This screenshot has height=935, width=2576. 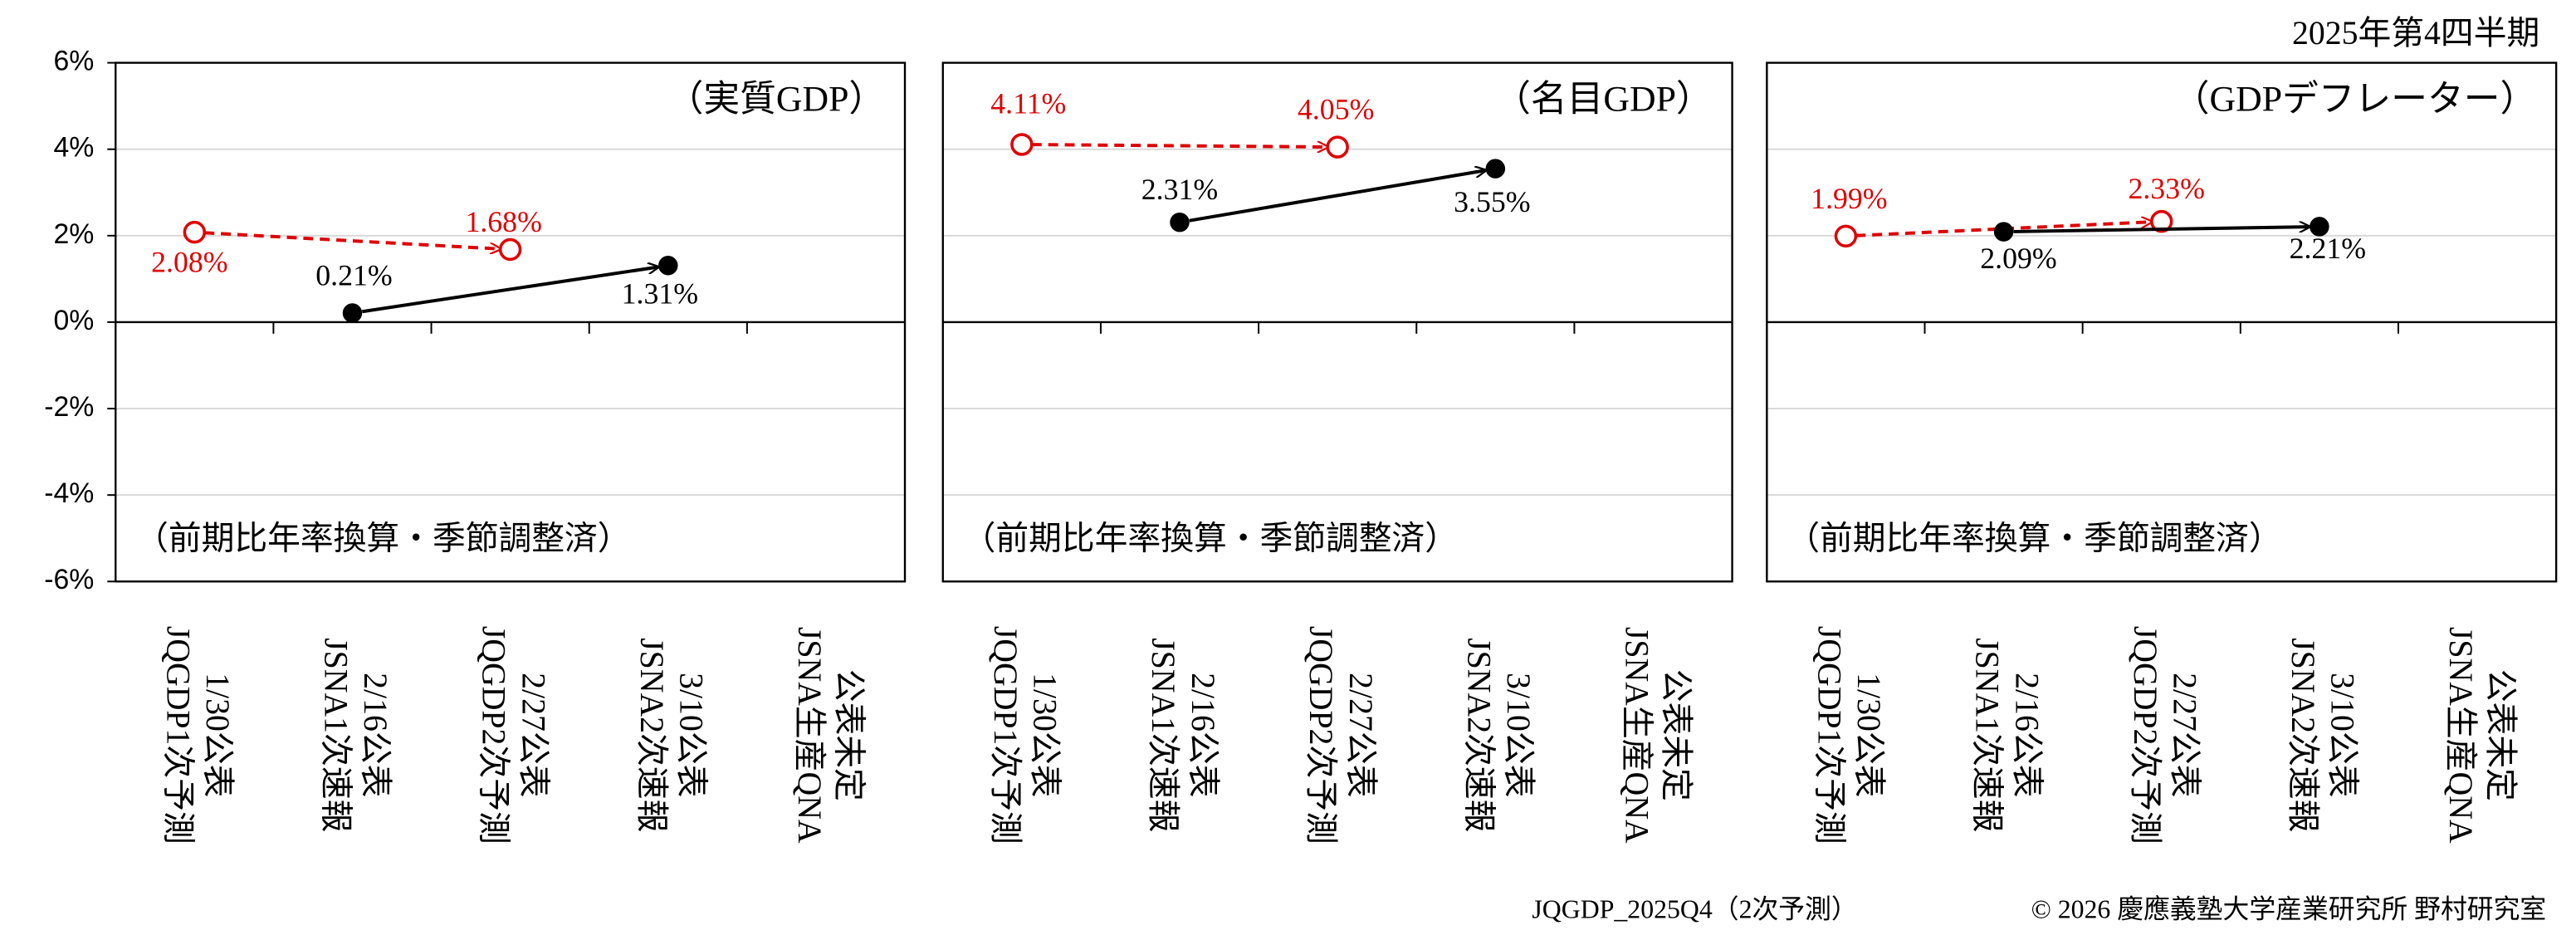 I want to click on data-label: 1.31%, so click(x=660, y=294).